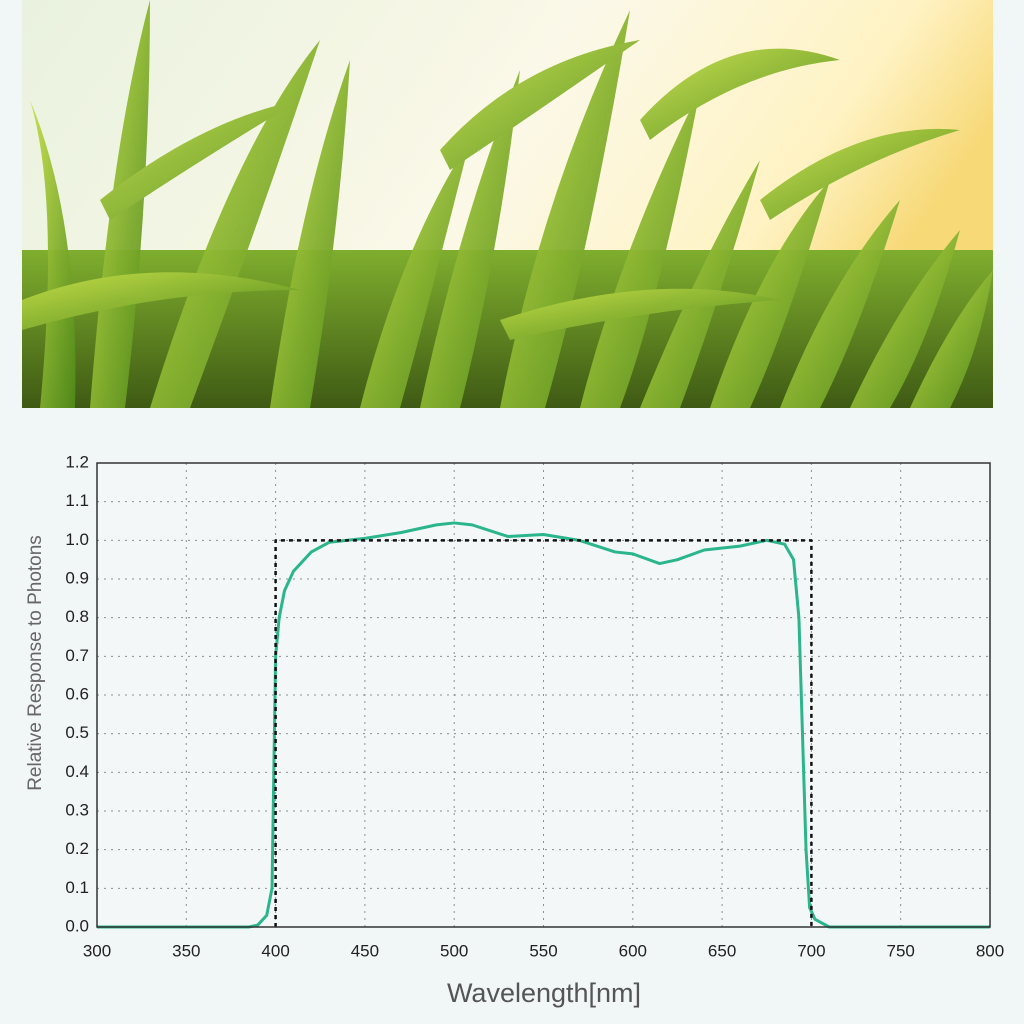 This screenshot has width=1024, height=1024. I want to click on x-tick-label: 650, so click(722, 950).